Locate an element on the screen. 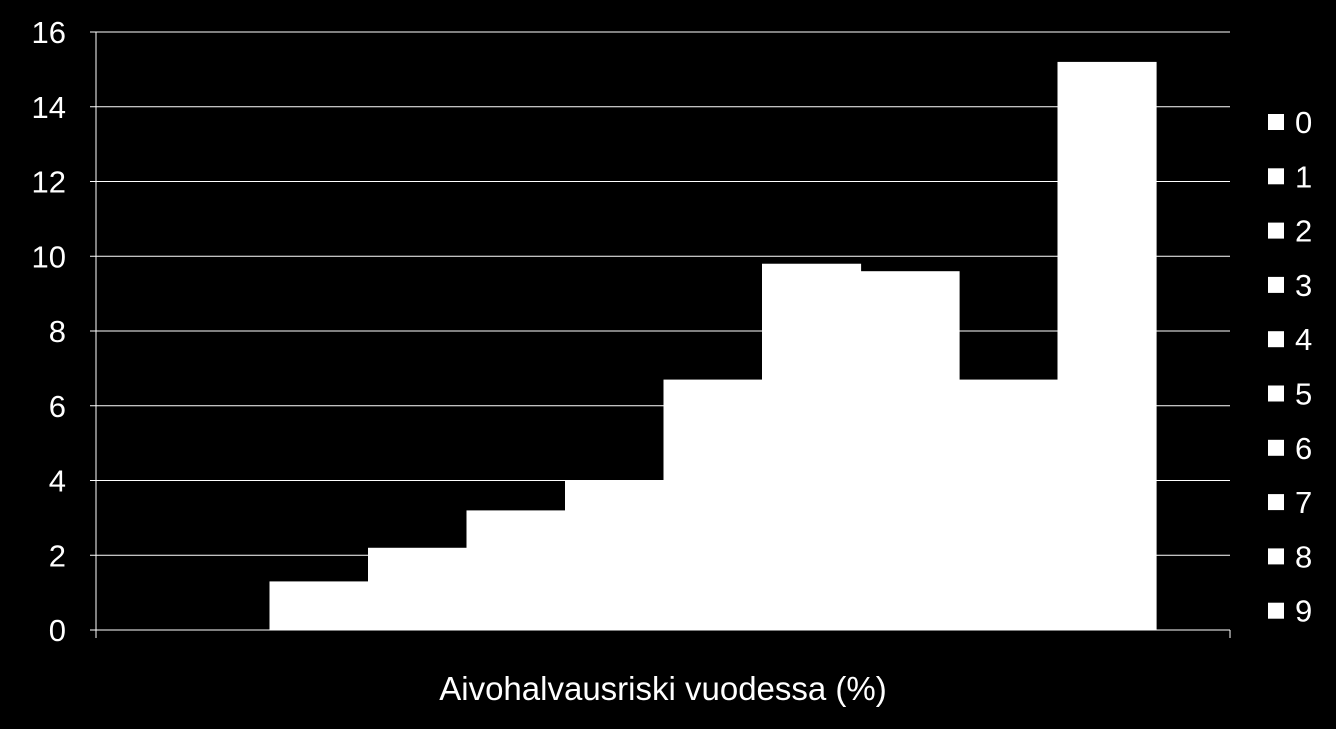 Image resolution: width=1336 pixels, height=729 pixels. legend-label-2: 2 is located at coordinates (1303, 231).